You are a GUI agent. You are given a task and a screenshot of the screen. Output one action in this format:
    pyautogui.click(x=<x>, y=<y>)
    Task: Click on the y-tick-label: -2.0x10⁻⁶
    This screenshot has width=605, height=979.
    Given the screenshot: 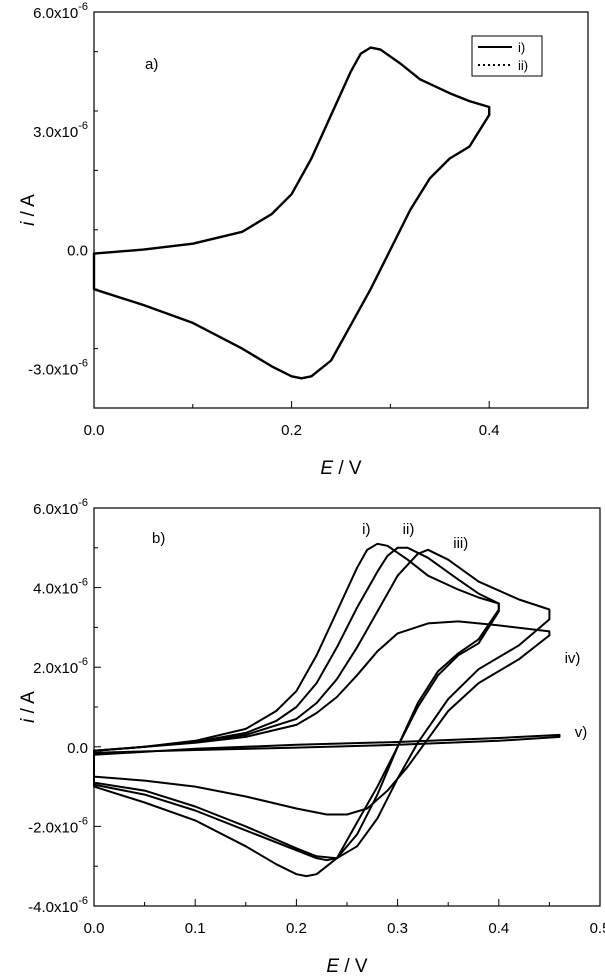 What is the action you would take?
    pyautogui.click(x=58, y=825)
    